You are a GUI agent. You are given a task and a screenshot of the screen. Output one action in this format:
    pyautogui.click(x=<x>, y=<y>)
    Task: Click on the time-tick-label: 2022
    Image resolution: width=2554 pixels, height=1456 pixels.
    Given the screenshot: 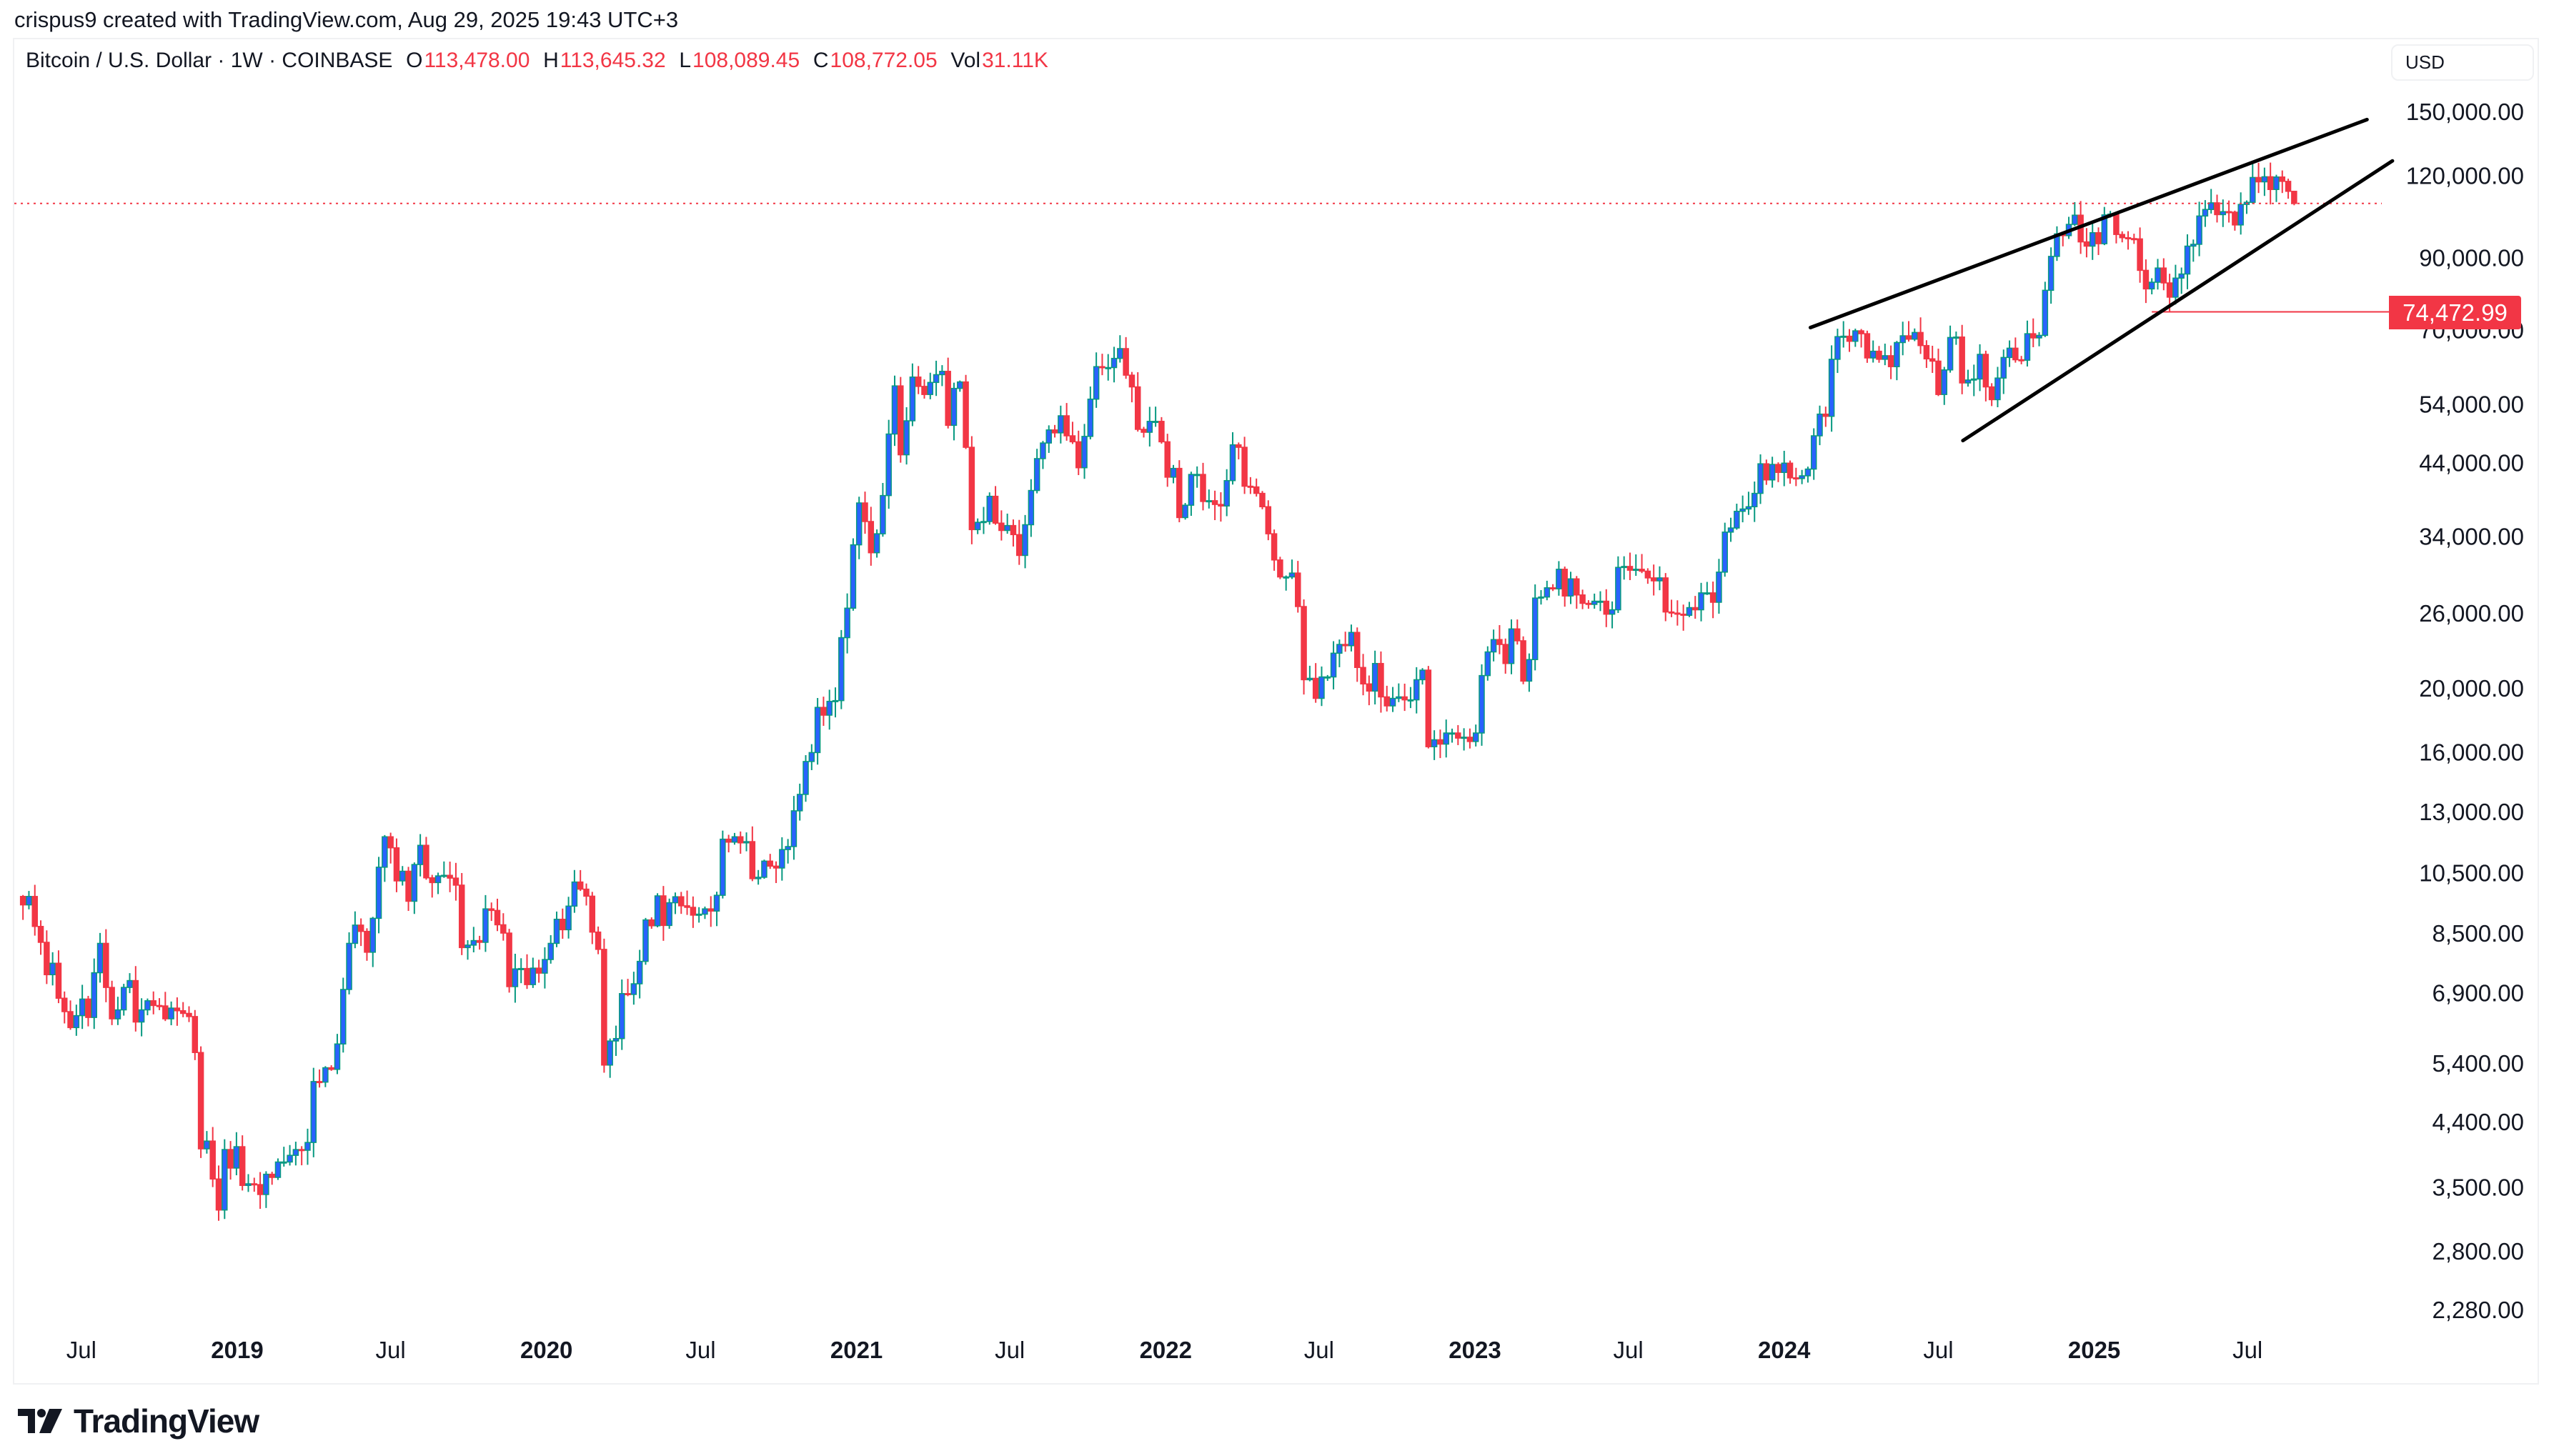 What is the action you would take?
    pyautogui.click(x=1166, y=1350)
    